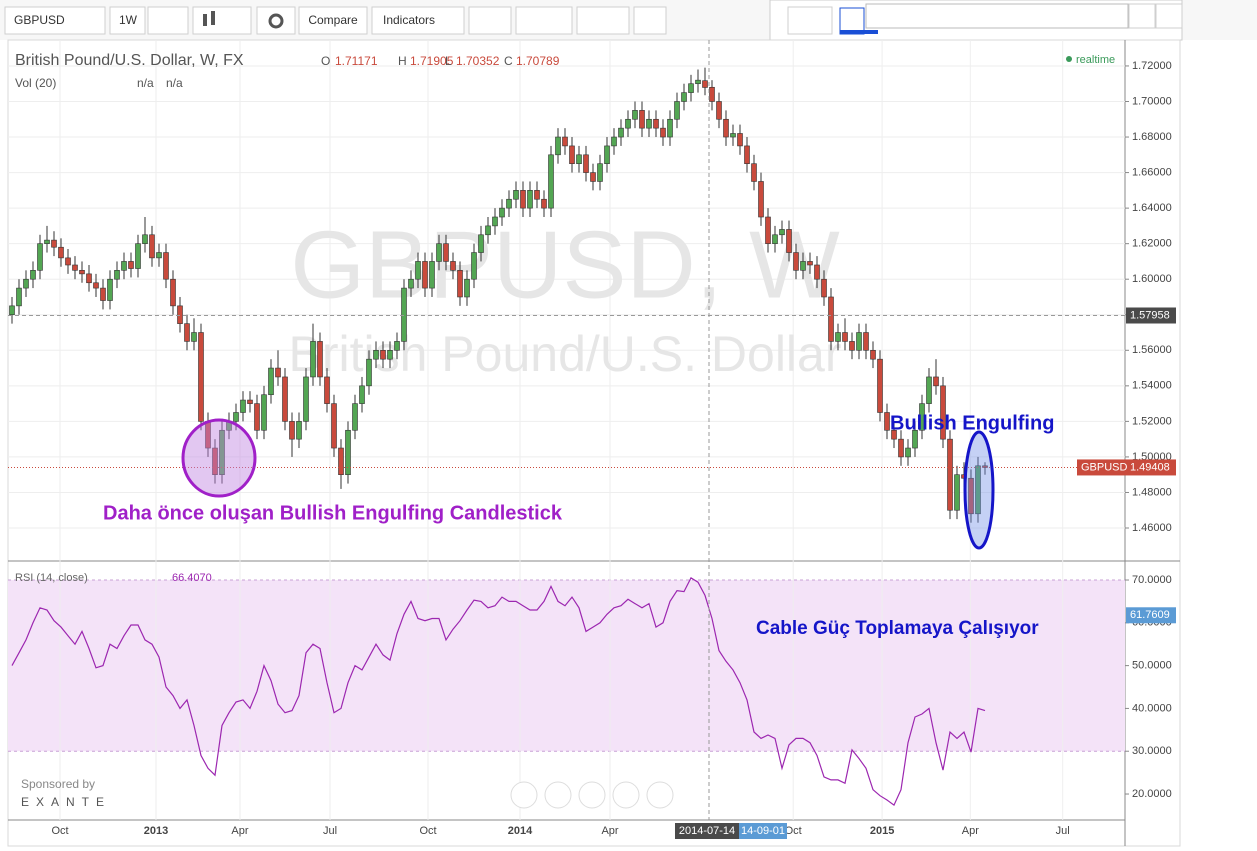 The width and height of the screenshot is (1257, 851). Describe the element at coordinates (427, 831) in the screenshot. I see `x-tick-label: Oct` at that location.